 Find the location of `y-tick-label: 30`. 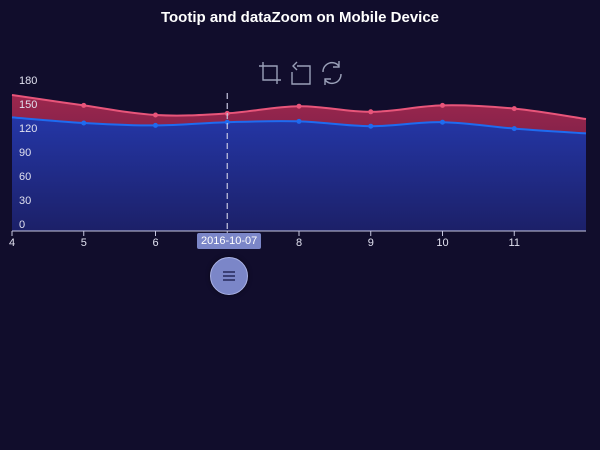

y-tick-label: 30 is located at coordinates (25, 201).